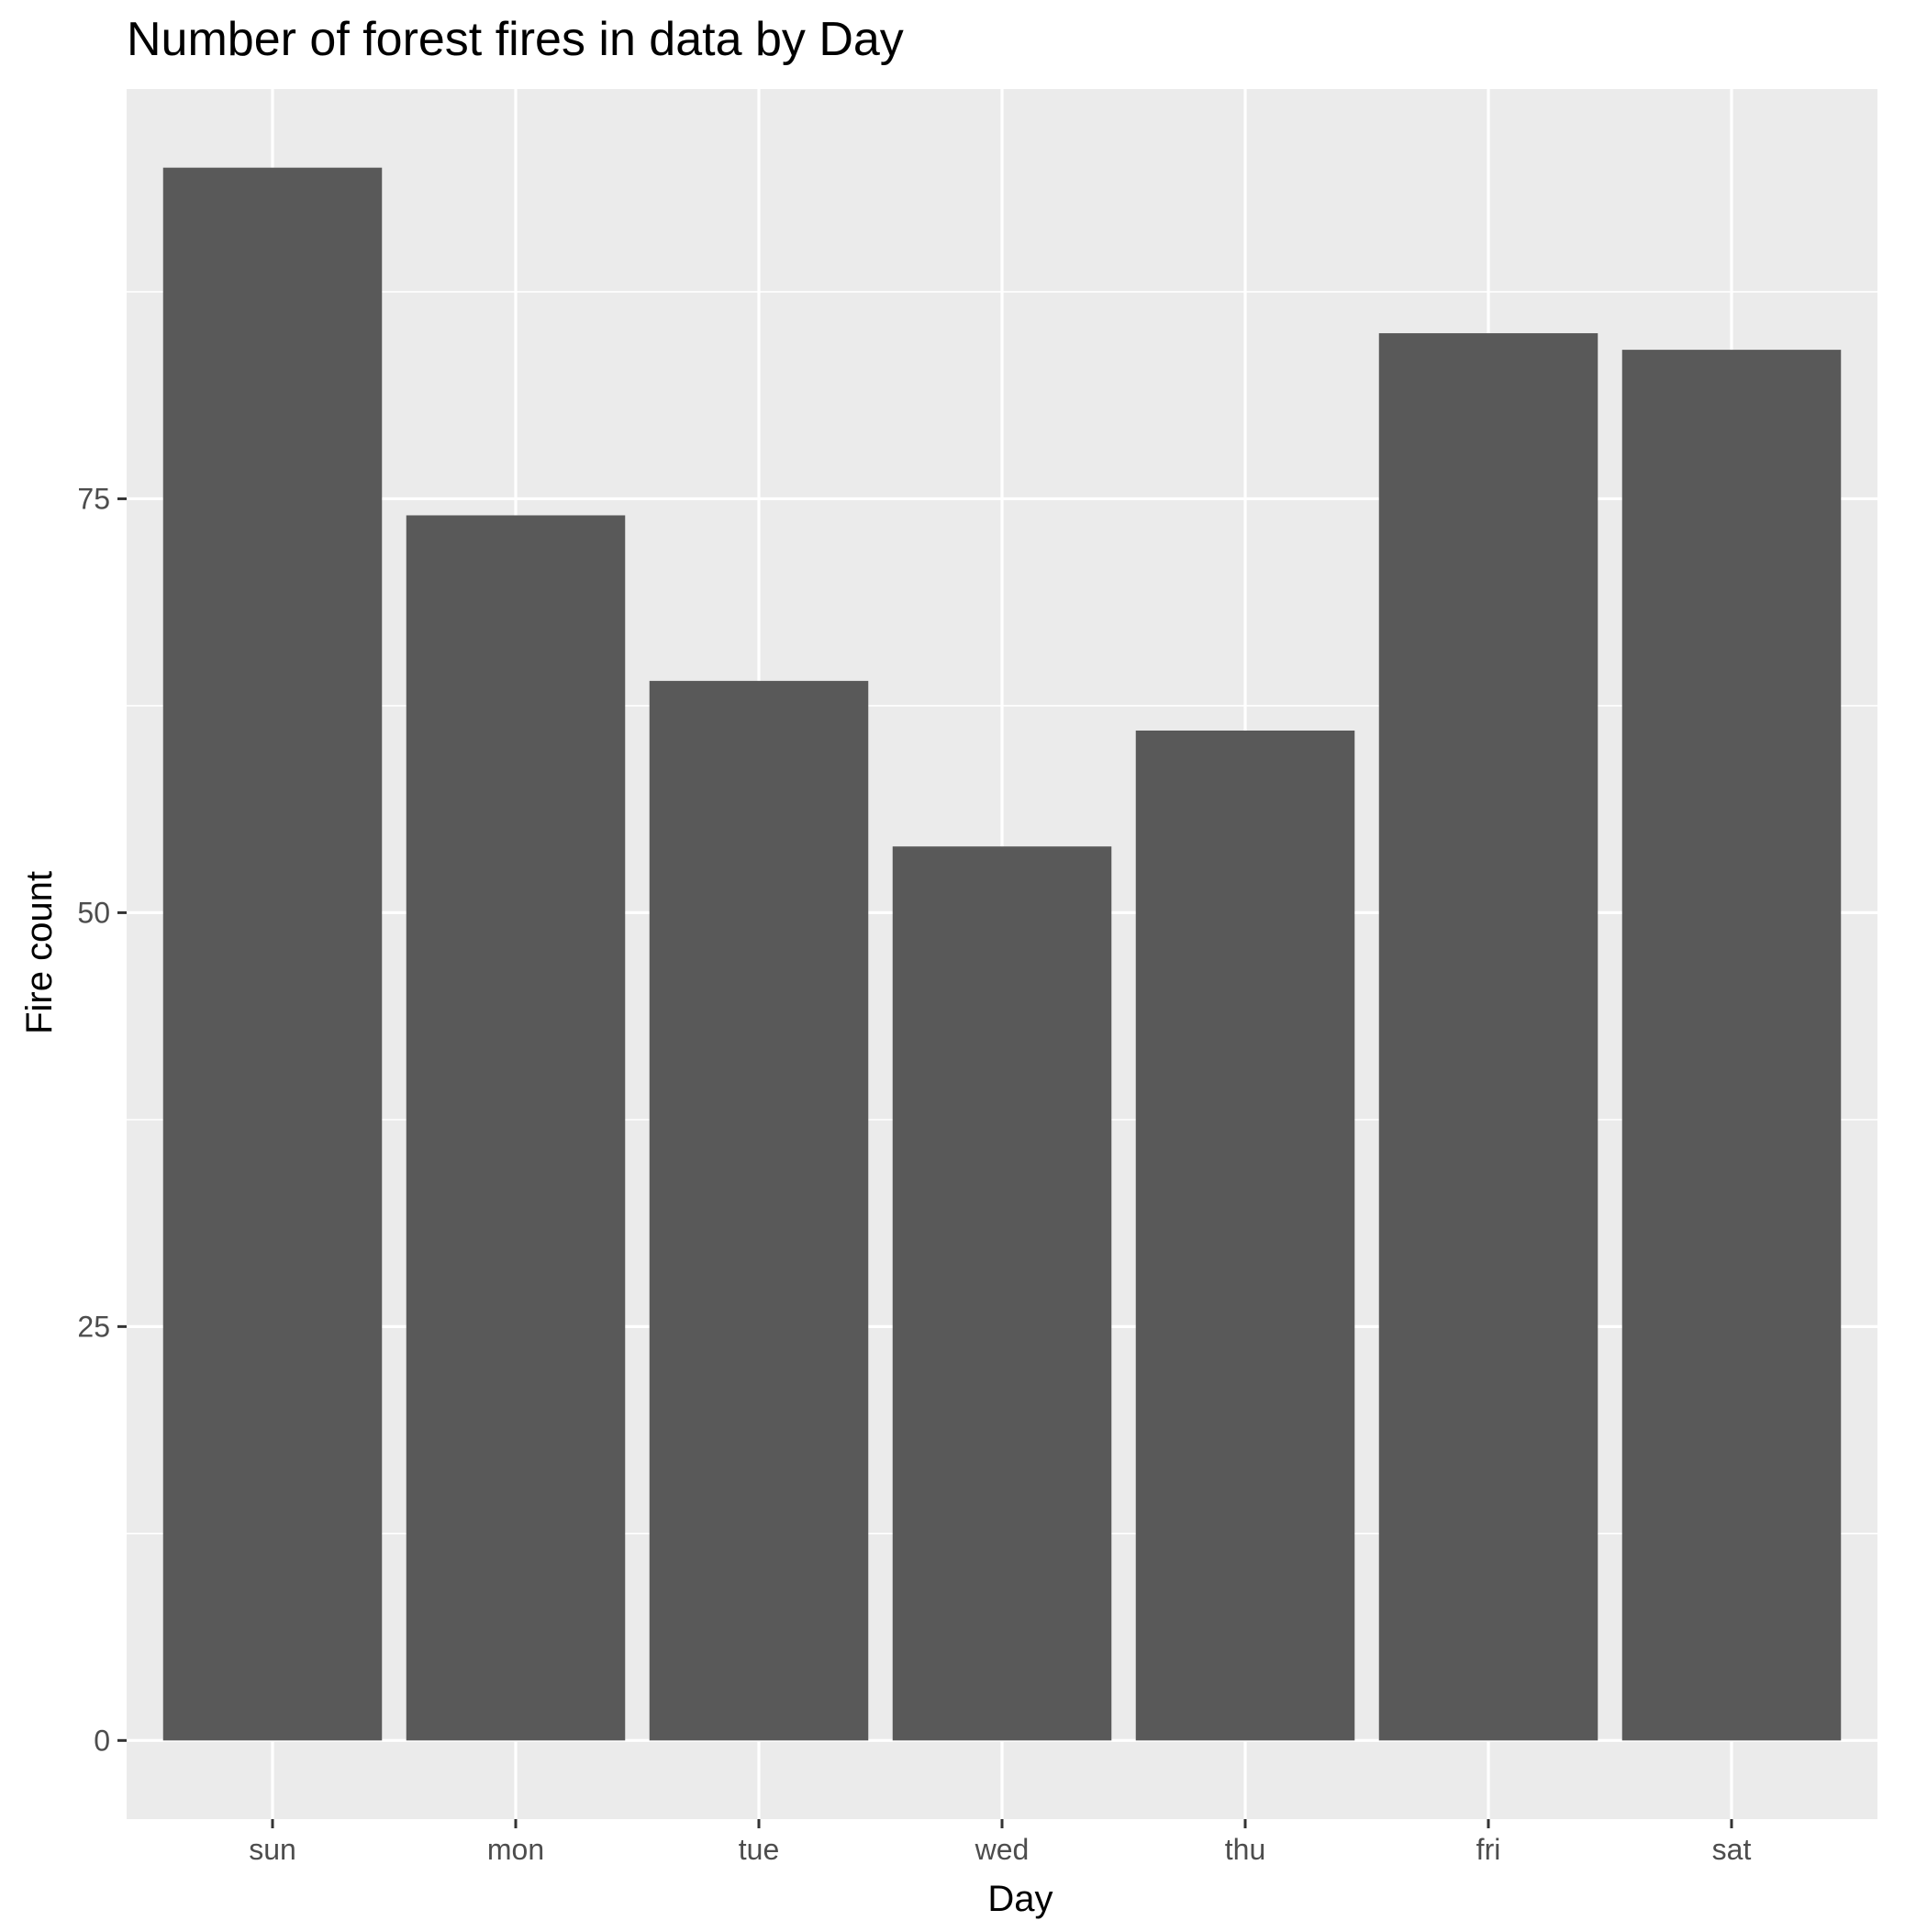 The height and width of the screenshot is (1932, 1927). What do you see at coordinates (1002, 1293) in the screenshot?
I see `bar-wed` at bounding box center [1002, 1293].